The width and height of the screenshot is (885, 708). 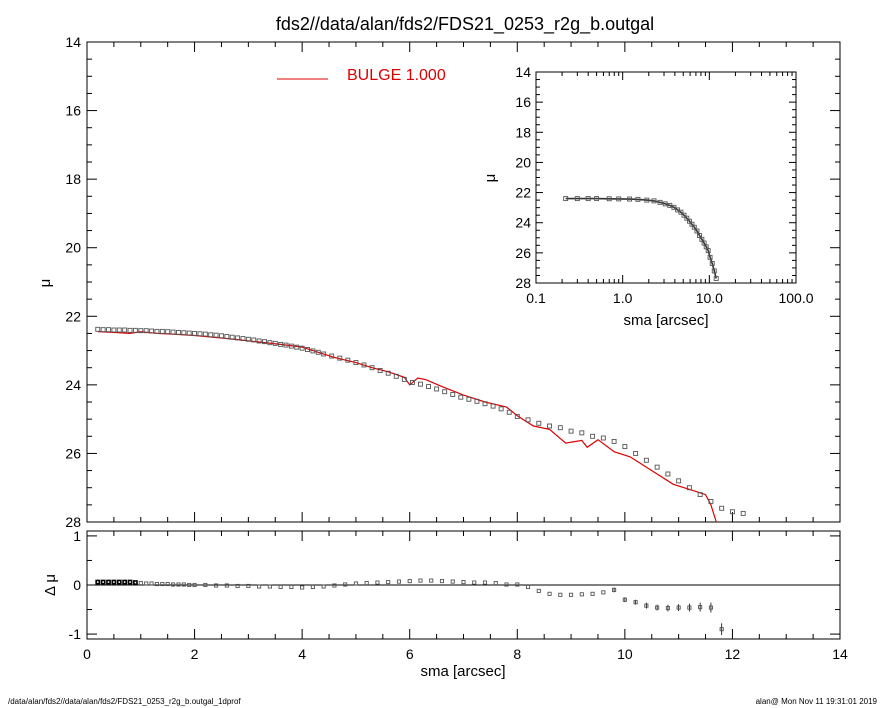 What do you see at coordinates (523, 253) in the screenshot?
I see `inset-y-tick-label: 26` at bounding box center [523, 253].